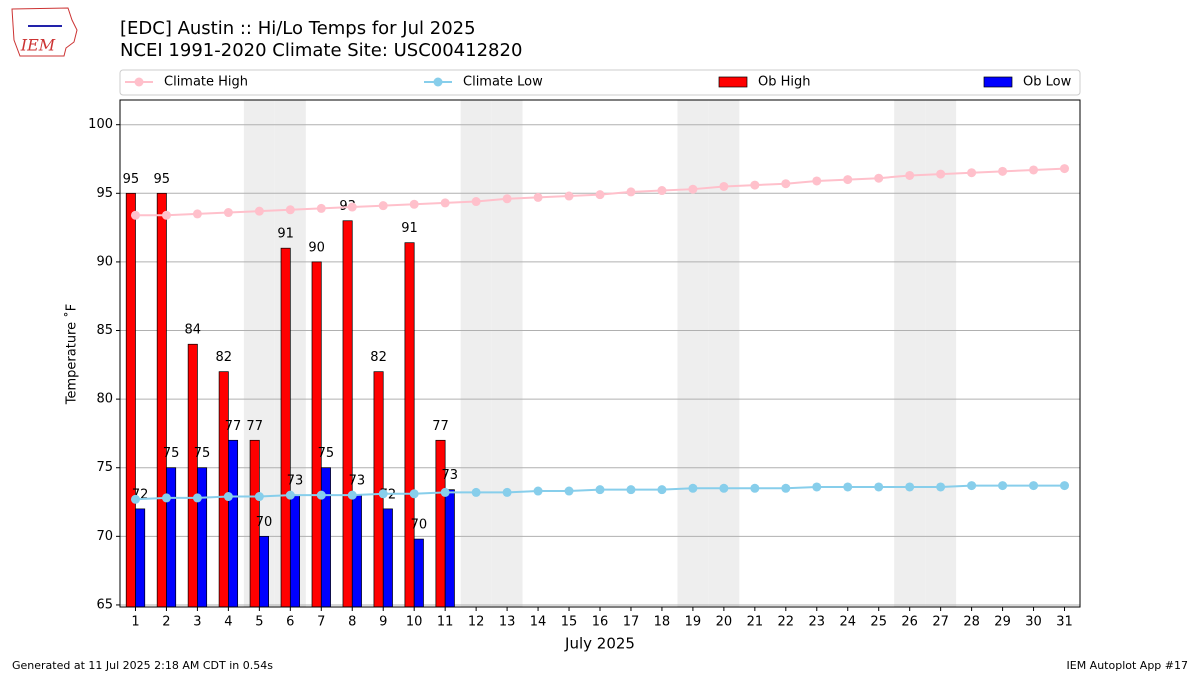 The height and width of the screenshot is (675, 1200). I want to click on x-tick-label: 15, so click(569, 622).